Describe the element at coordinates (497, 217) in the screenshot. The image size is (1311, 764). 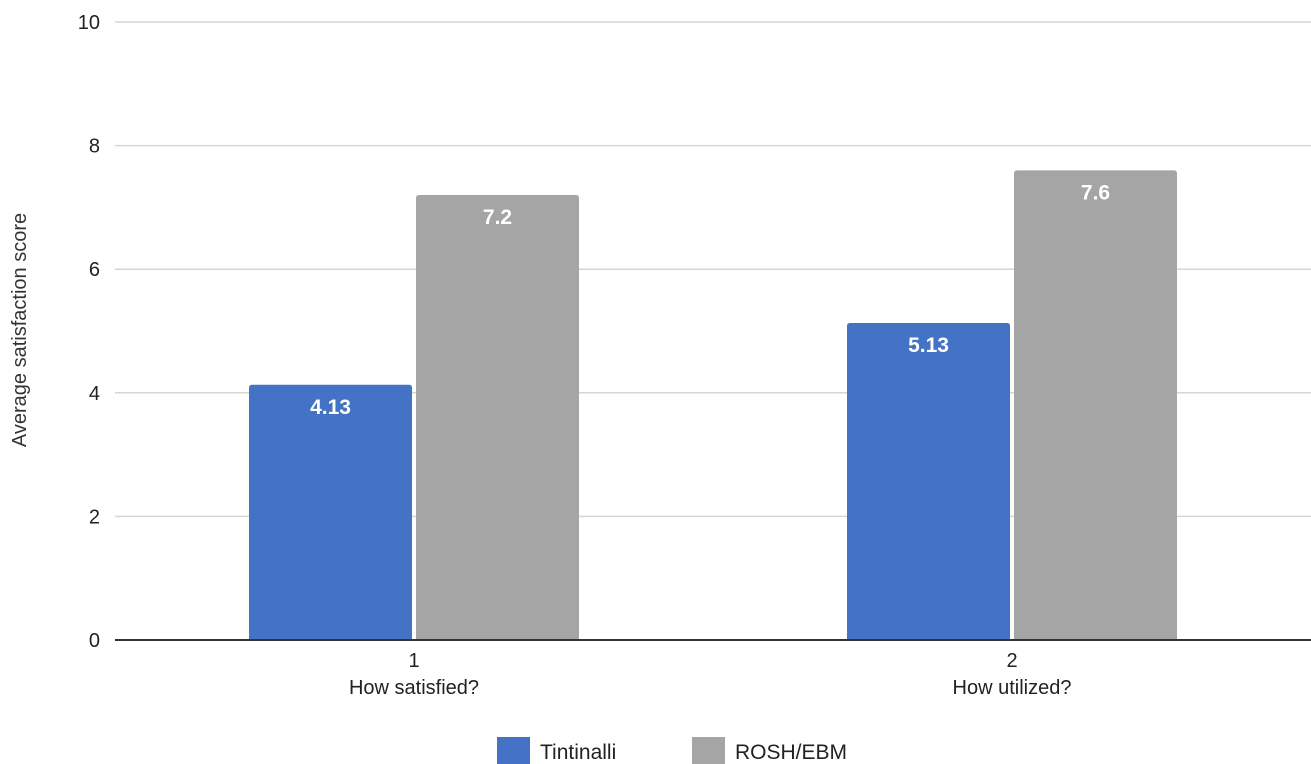
I see `data-label: 7.2` at that location.